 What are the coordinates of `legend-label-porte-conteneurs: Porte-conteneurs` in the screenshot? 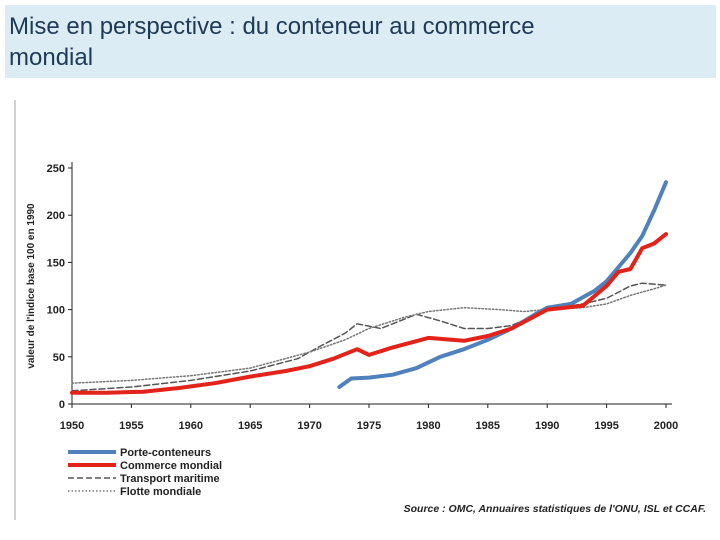 It's located at (165, 453).